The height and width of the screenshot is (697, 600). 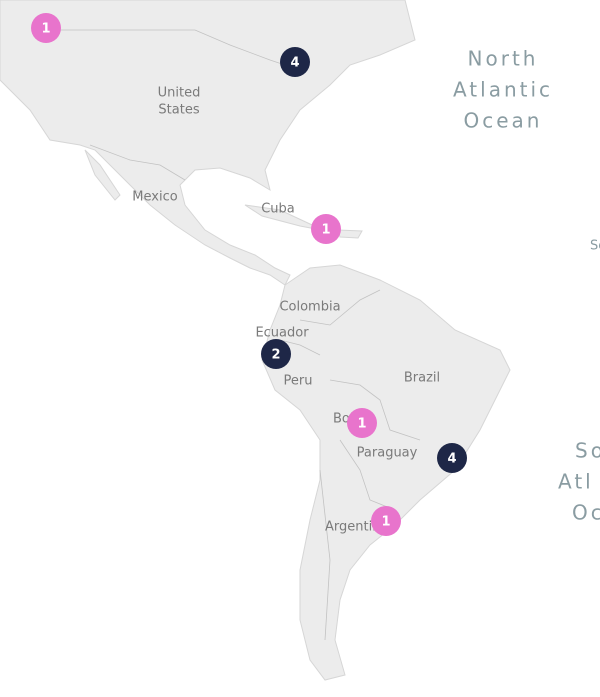 I want to click on place-label: Mexico, so click(x=154, y=197).